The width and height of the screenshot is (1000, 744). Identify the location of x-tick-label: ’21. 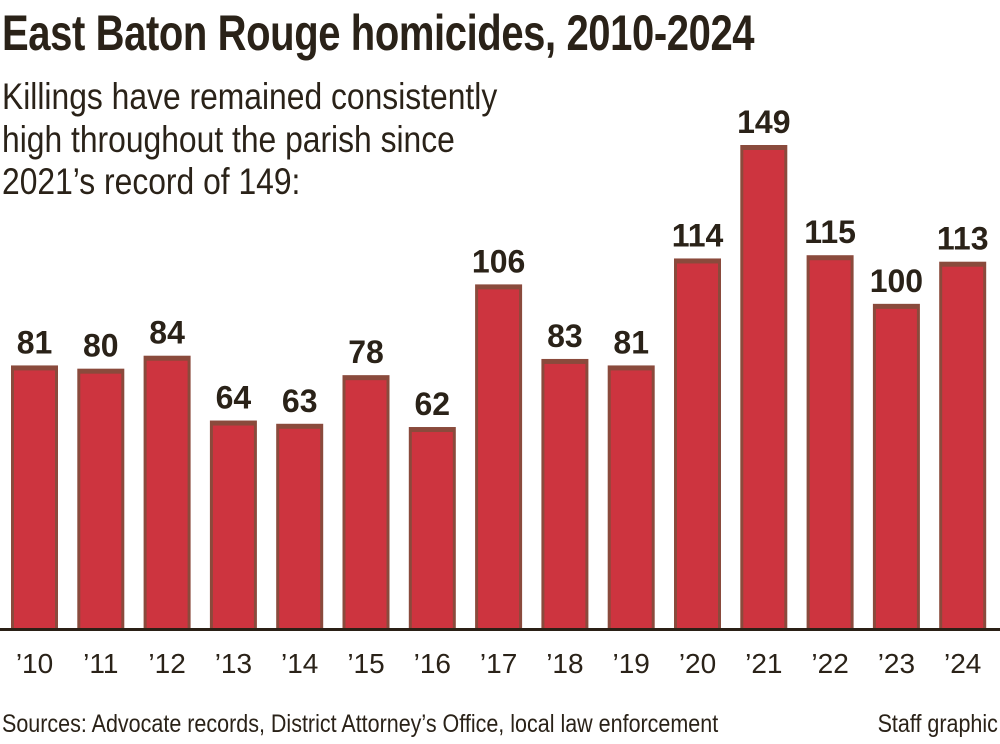
(763, 663).